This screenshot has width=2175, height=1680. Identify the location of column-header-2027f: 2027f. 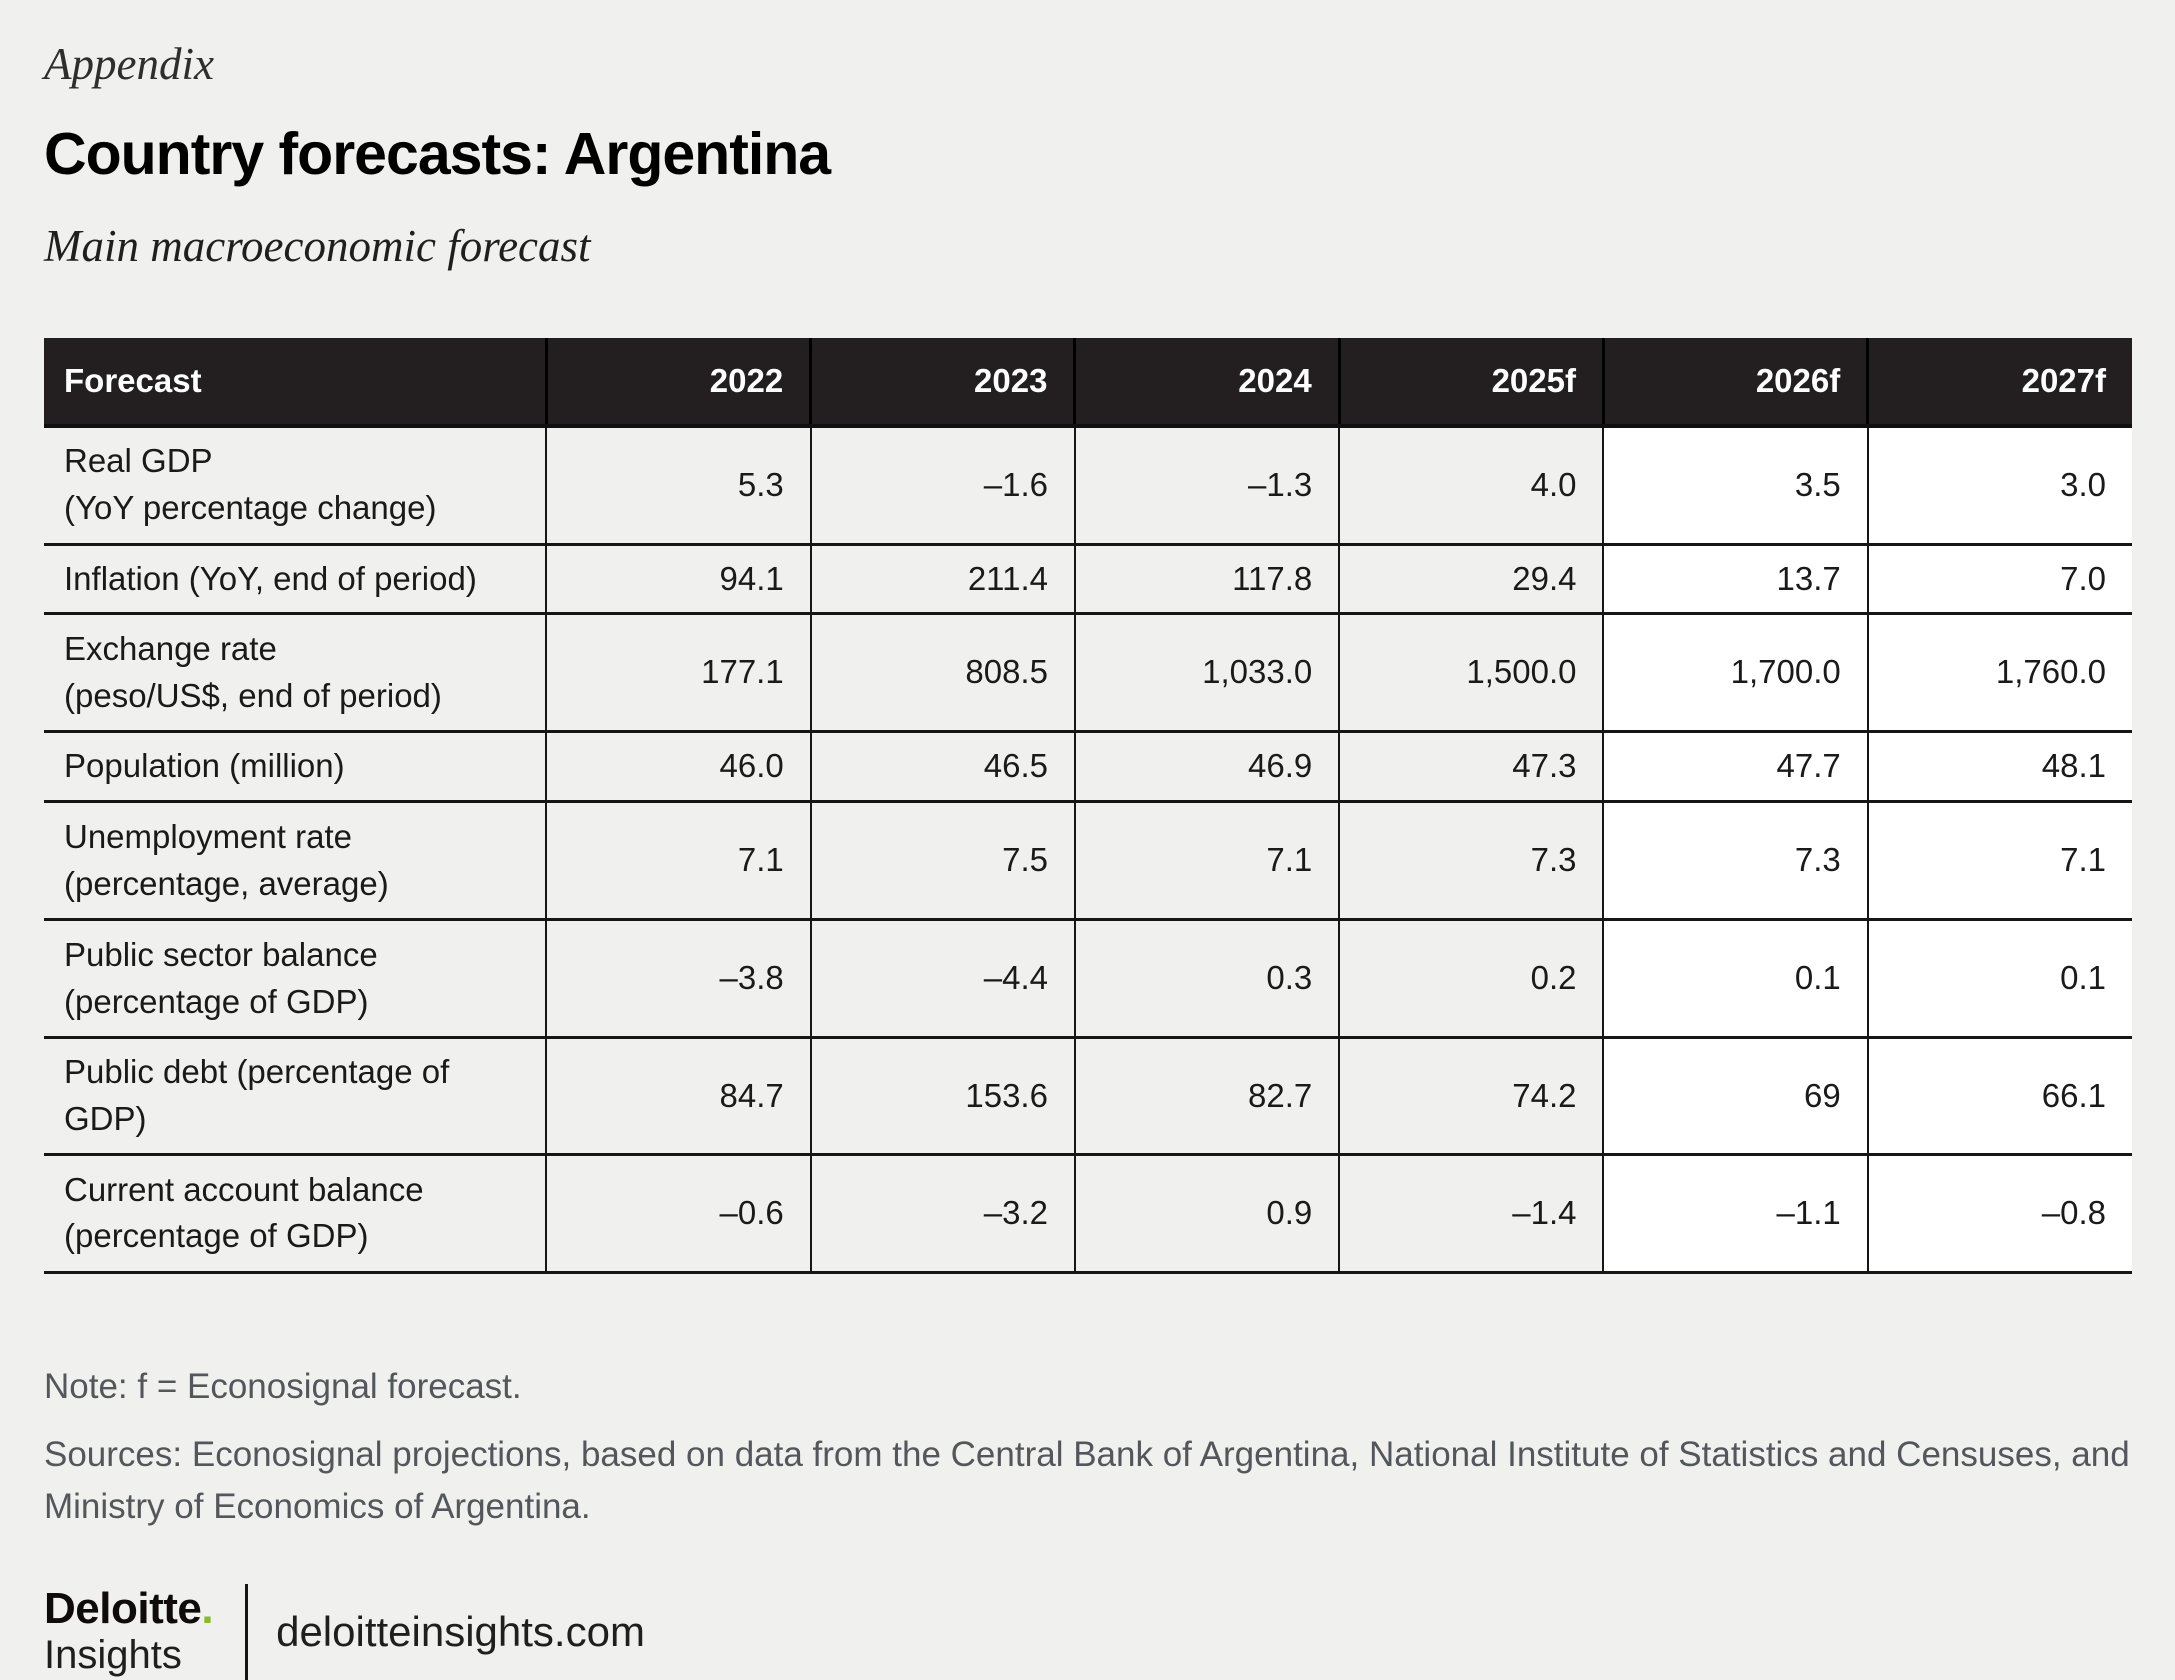
(1999, 383).